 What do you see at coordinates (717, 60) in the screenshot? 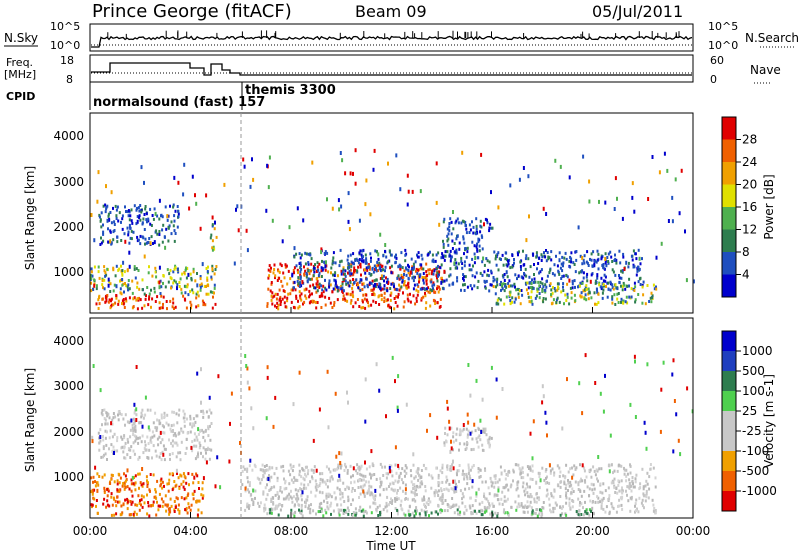
I see `nave-tick-top: 60` at bounding box center [717, 60].